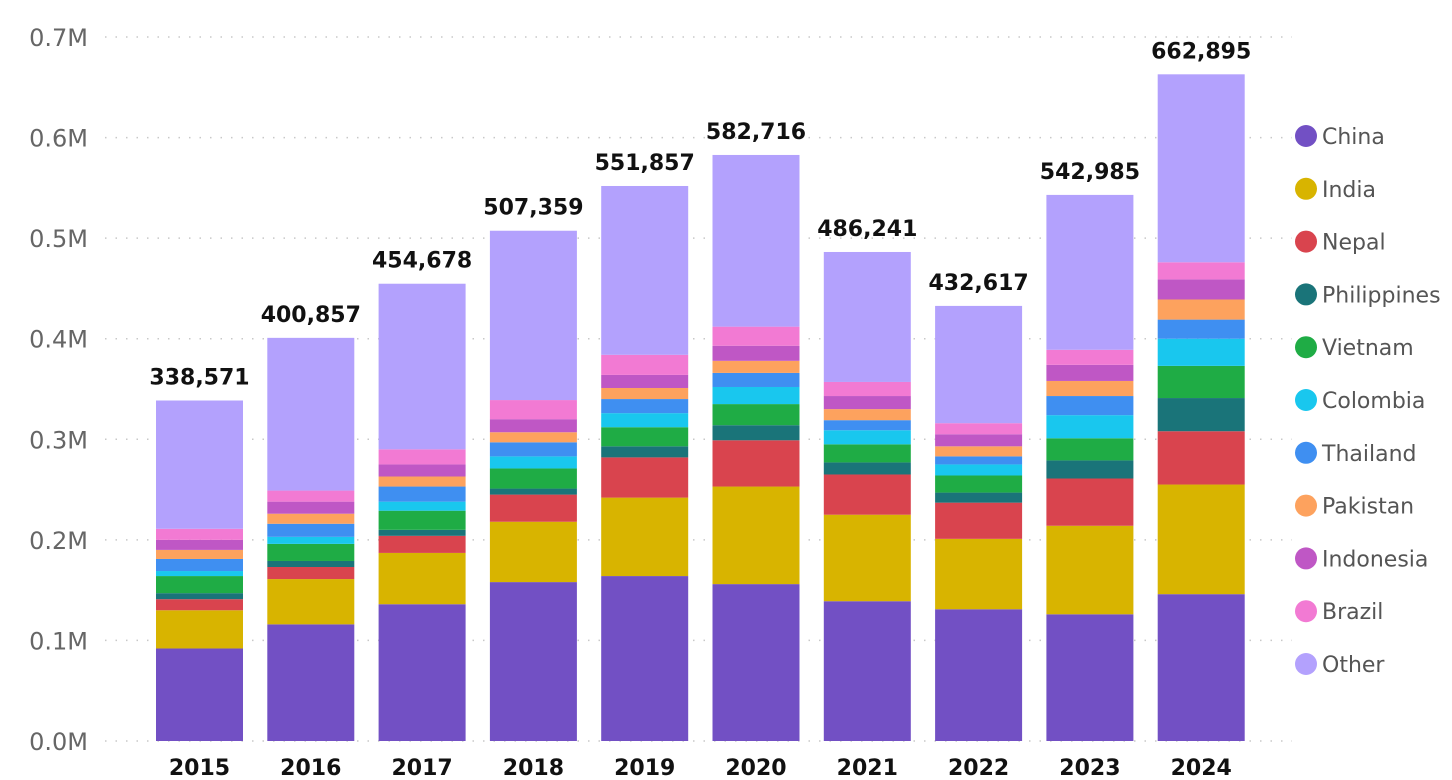 Image resolution: width=1452 pixels, height=780 pixels. What do you see at coordinates (1090, 449) in the screenshot?
I see `bar-segment-vietnam-2023` at bounding box center [1090, 449].